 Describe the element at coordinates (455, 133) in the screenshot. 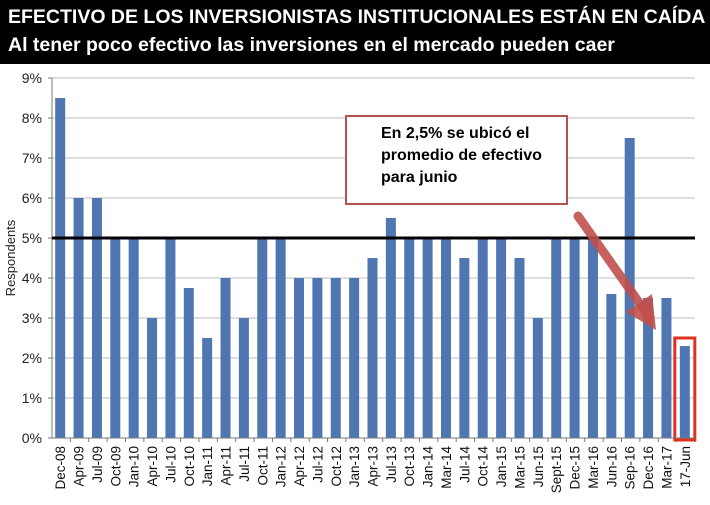

I see `callout-line: En 2,5% se ubicó el` at that location.